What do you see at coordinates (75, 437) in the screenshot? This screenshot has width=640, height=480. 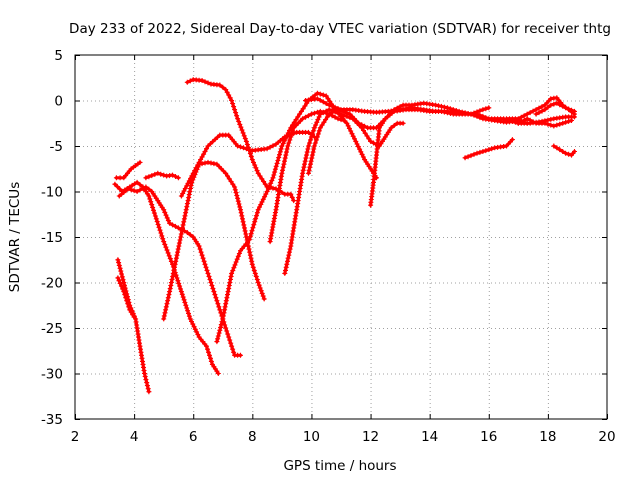 I see `x-tick-label: 2` at bounding box center [75, 437].